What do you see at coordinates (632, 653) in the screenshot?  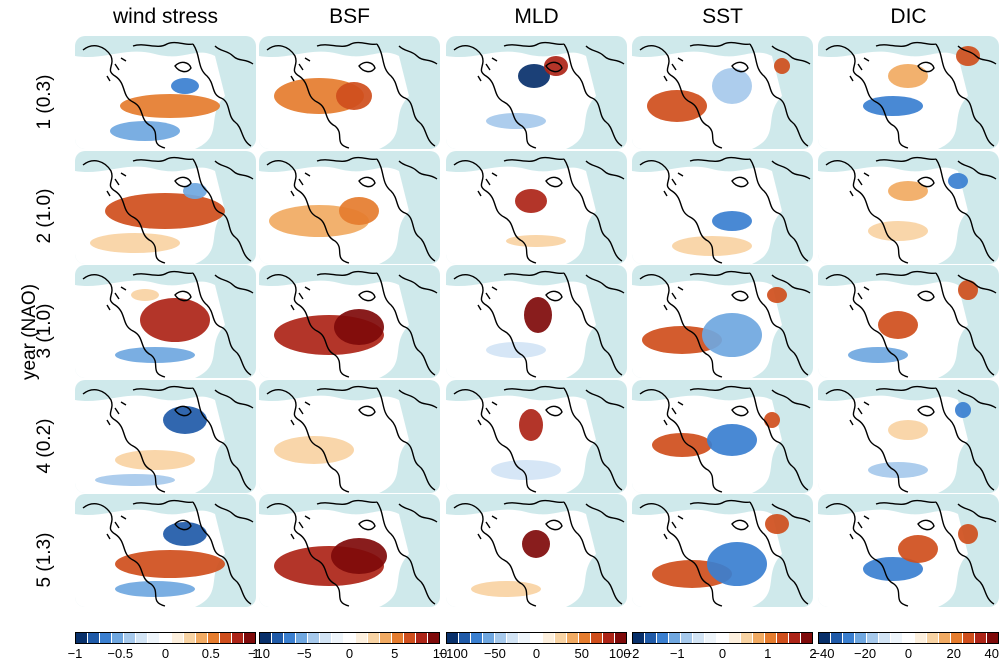 I see `tick-label: −2` at bounding box center [632, 653].